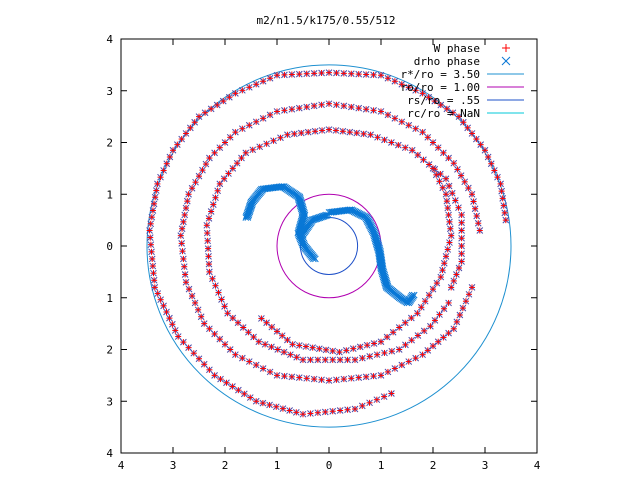 The height and width of the screenshot is (480, 640). I want to click on y-tick-label: 0, so click(109, 246).